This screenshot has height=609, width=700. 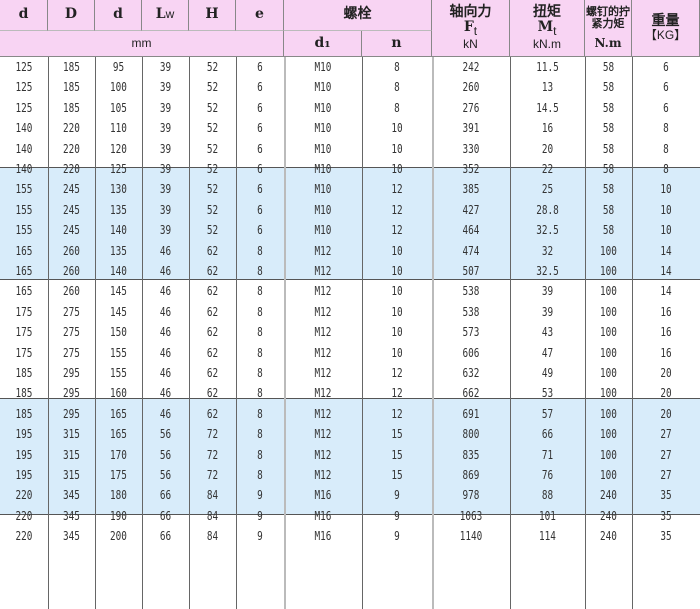 What do you see at coordinates (118, 454) in the screenshot?
I see `table-cell: 170` at bounding box center [118, 454].